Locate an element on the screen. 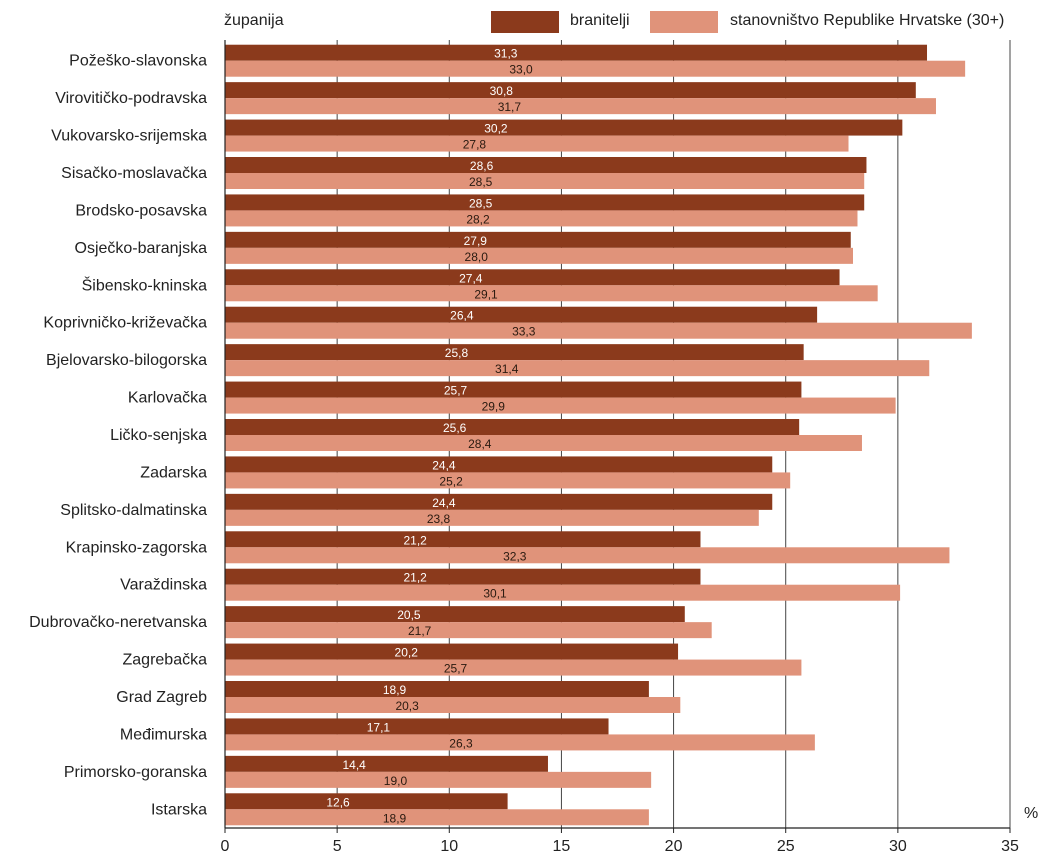  legend-swatch-branitelji is located at coordinates (525, 22).